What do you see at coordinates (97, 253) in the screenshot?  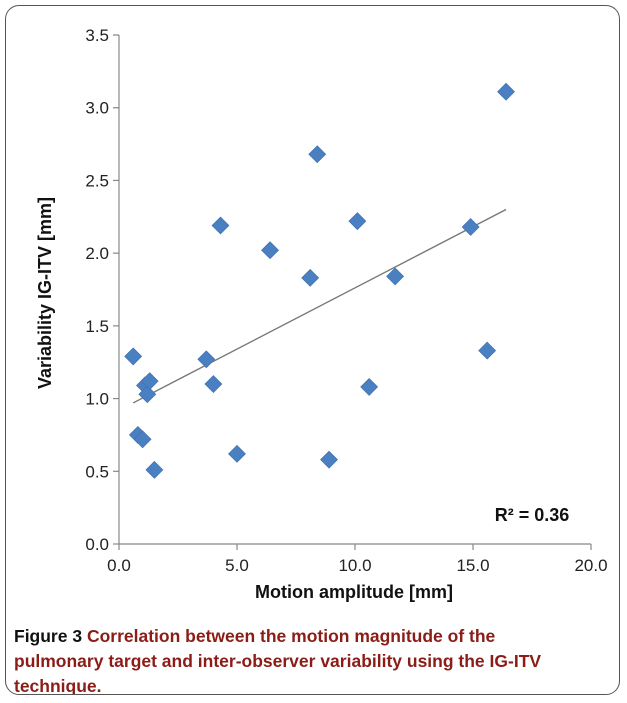 I see `y-tick-label: 2.0` at bounding box center [97, 253].